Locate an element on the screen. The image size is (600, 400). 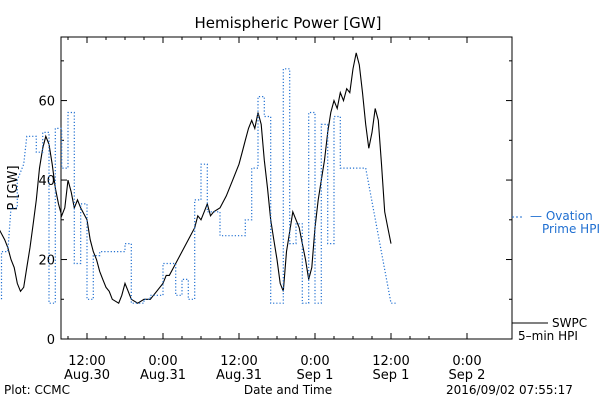
legend-swpc-sublabel: 5–min HPI is located at coordinates (548, 336).